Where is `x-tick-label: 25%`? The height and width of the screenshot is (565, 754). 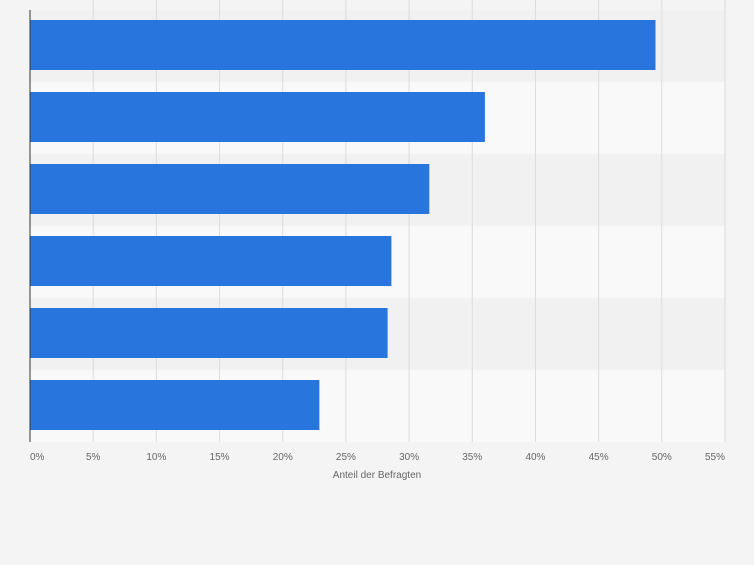 x-tick-label: 25% is located at coordinates (346, 457).